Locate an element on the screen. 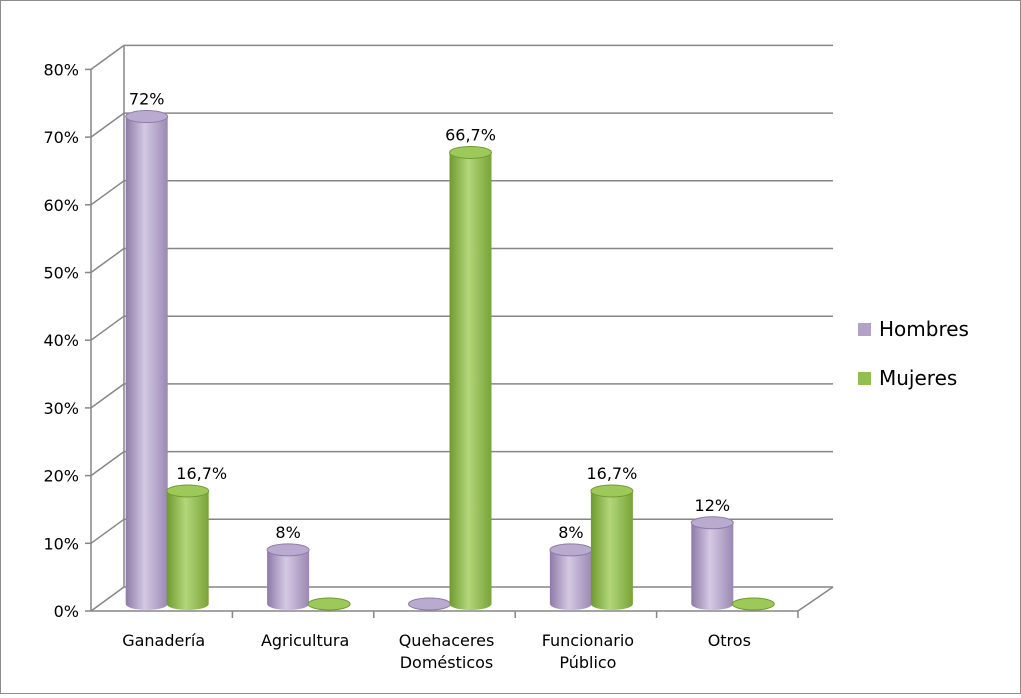  x-tick-label: Público is located at coordinates (587, 662).